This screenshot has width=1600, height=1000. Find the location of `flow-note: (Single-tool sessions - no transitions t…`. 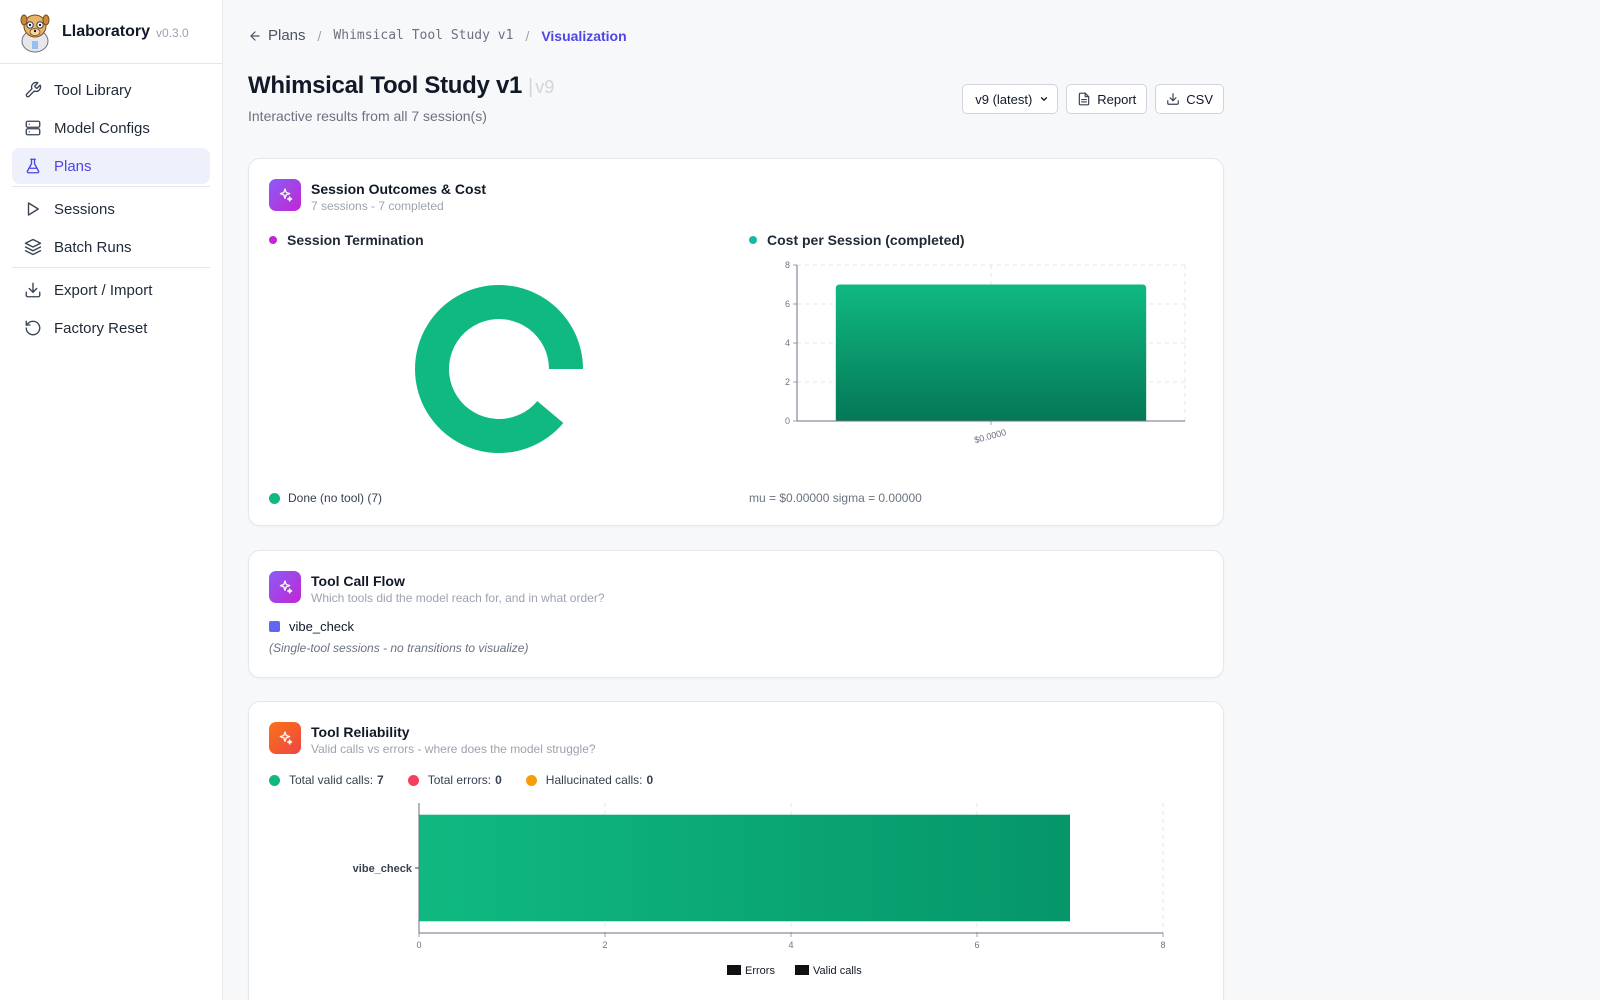

flow-note: (Single-tool sessions - no transitions t… is located at coordinates (399, 648).